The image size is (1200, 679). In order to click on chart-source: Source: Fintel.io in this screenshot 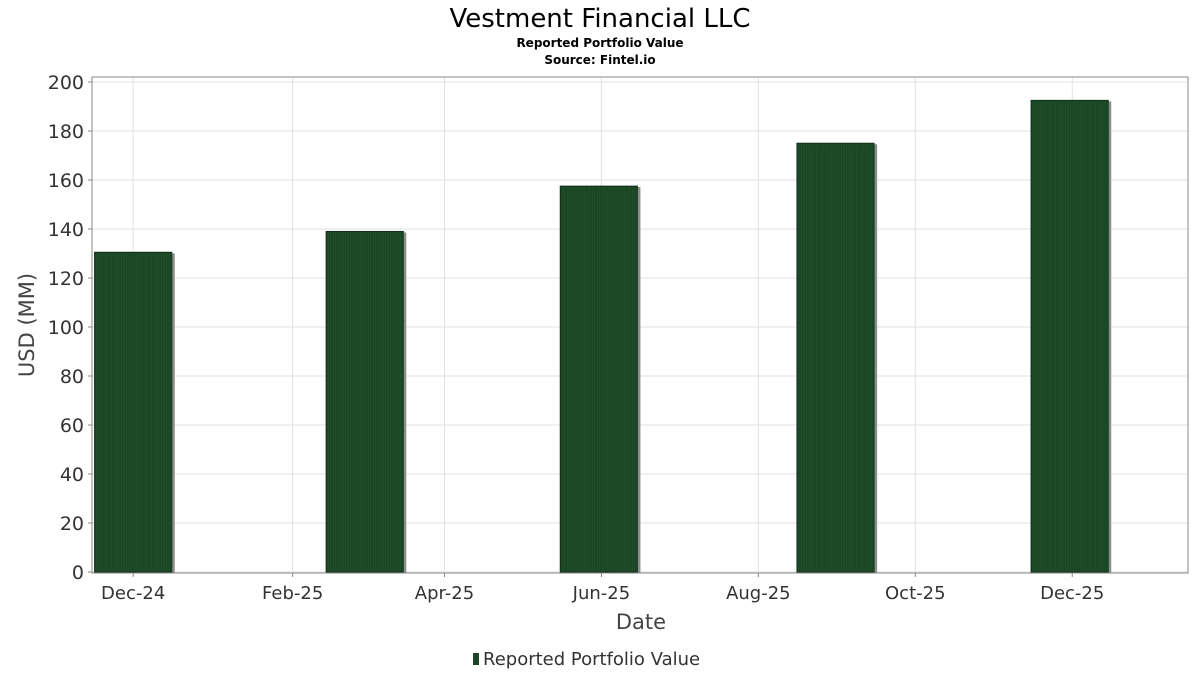, I will do `click(599, 60)`.